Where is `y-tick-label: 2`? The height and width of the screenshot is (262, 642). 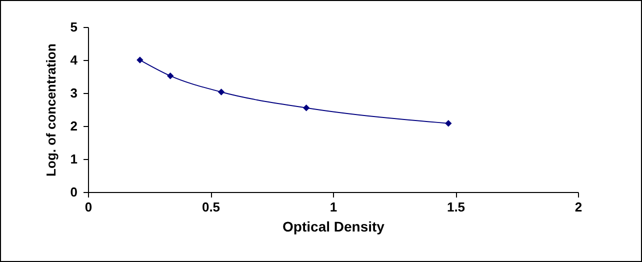
y-tick-label: 2 is located at coordinates (74, 126).